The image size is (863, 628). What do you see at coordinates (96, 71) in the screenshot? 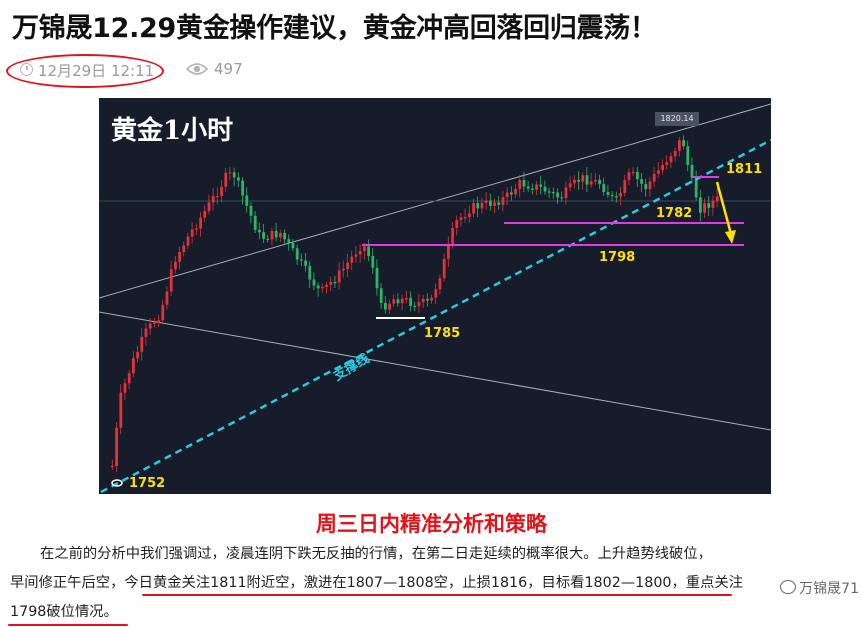
I see `date-text: 12月29日 12:11` at bounding box center [96, 71].